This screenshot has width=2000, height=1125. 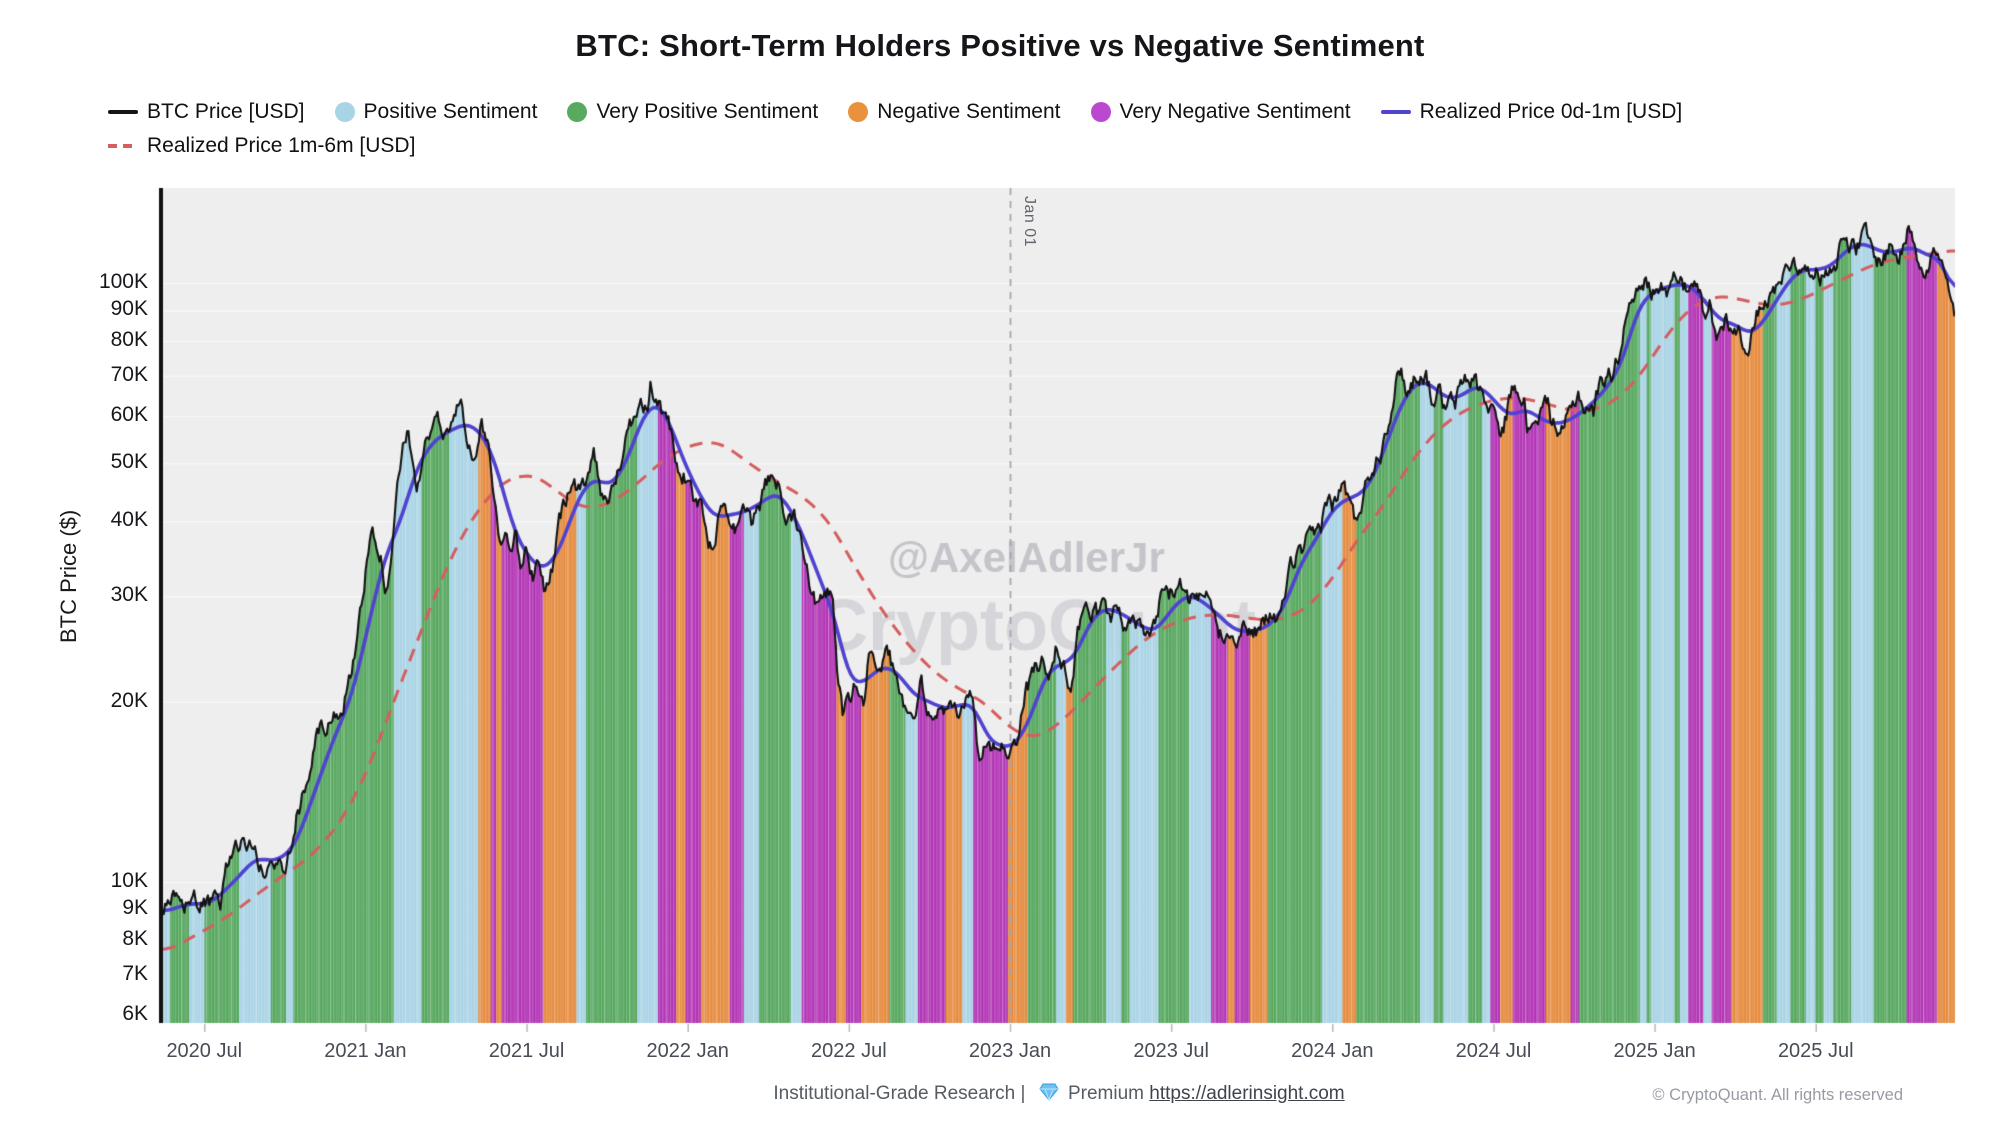 I want to click on legend-item-very-negative-sentiment: Very Negative Sentiment, so click(x=1220, y=112).